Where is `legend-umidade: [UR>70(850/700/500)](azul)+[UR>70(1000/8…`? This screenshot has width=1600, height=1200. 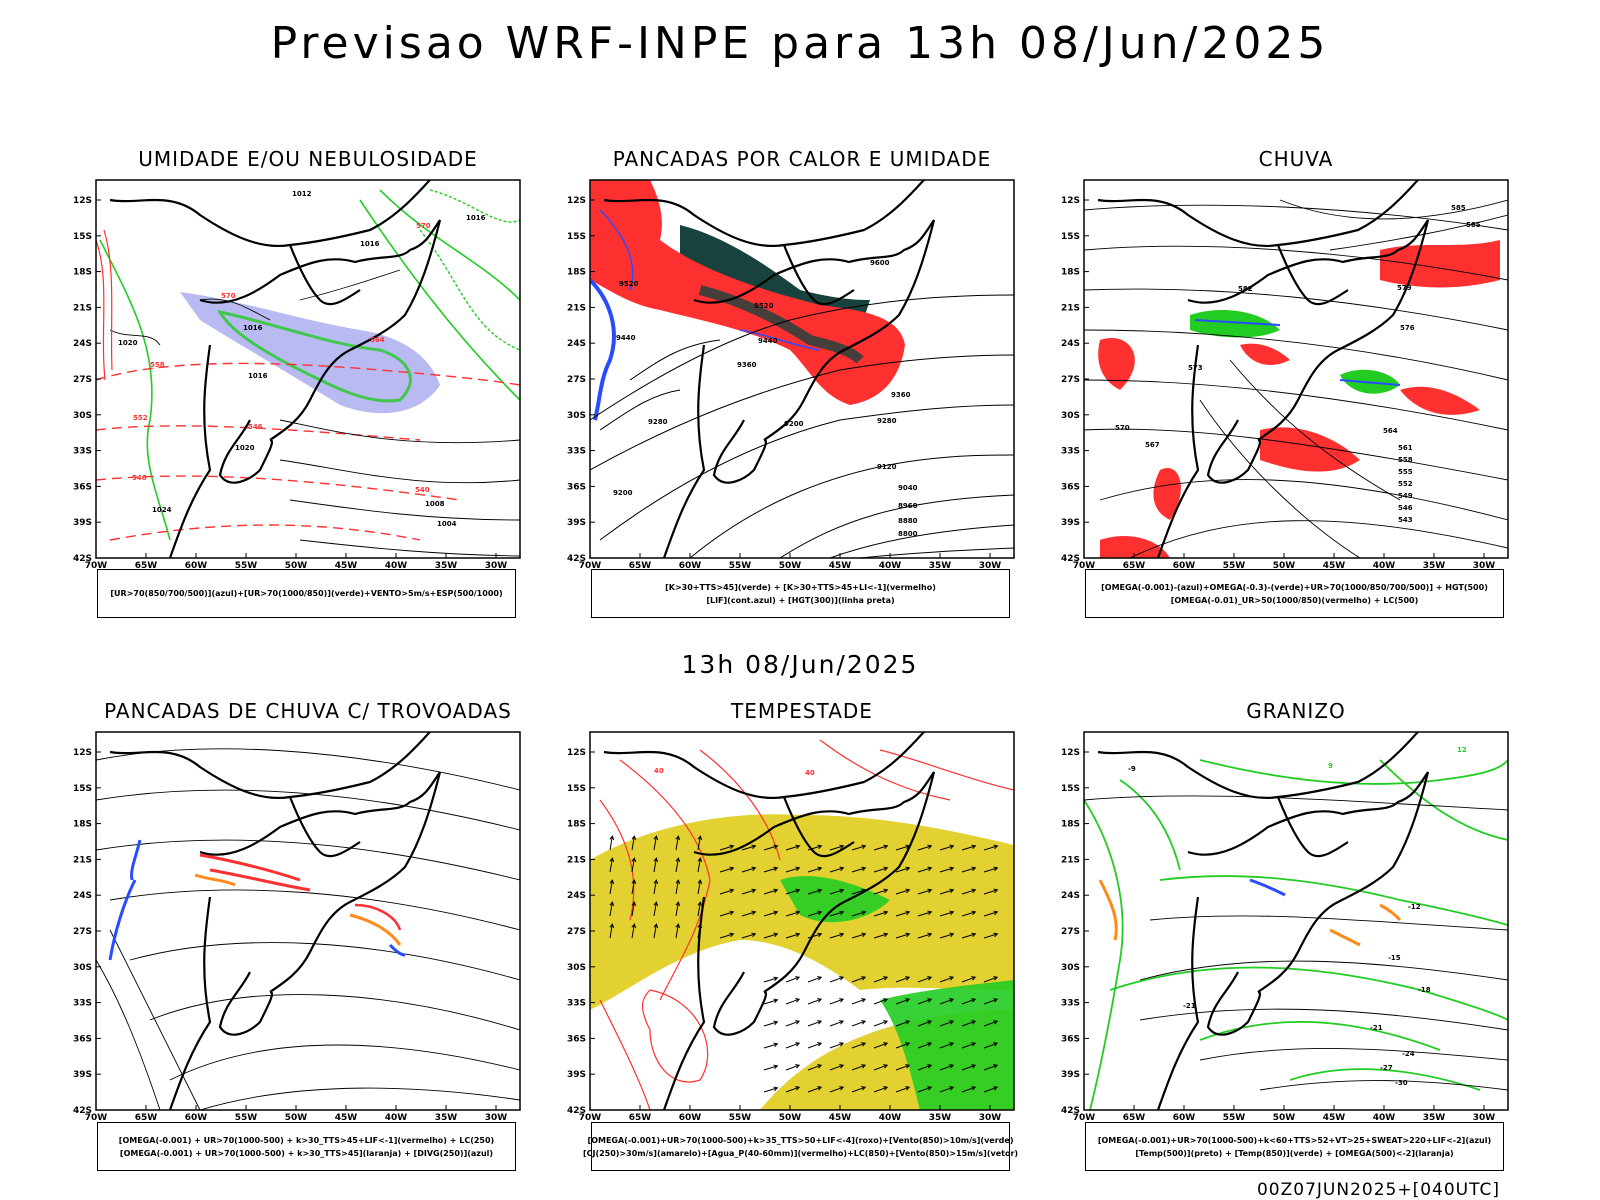 legend-umidade: [UR>70(850/700/500)](azul)+[UR>70(1000/8… is located at coordinates (306, 593).